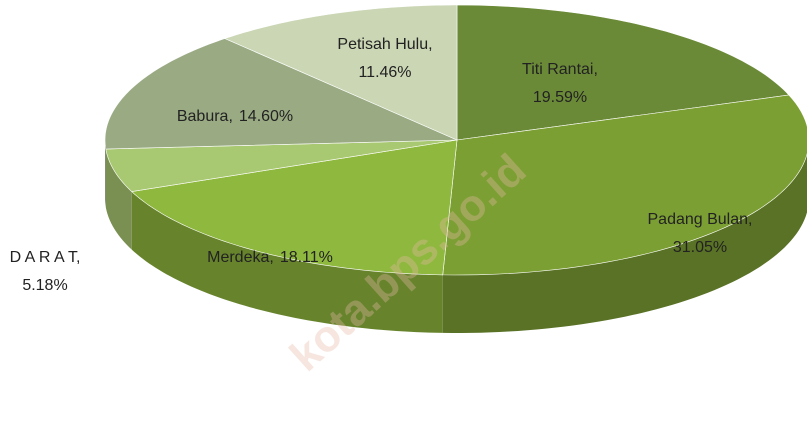 The width and height of the screenshot is (807, 426). Describe the element at coordinates (238, 257) in the screenshot. I see `label-name: Merdeka` at that location.